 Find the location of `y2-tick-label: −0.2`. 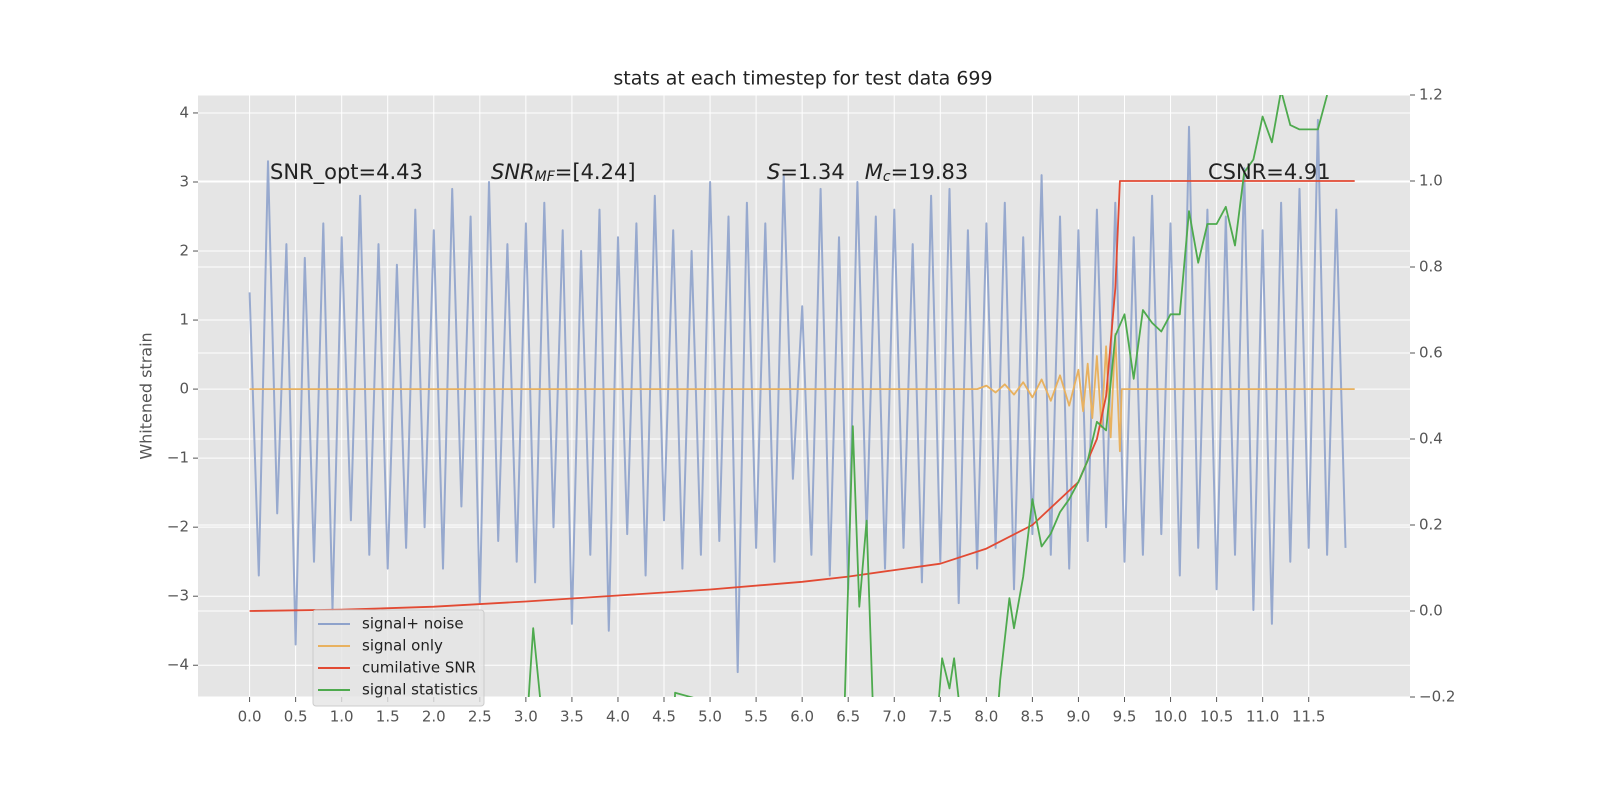

y2-tick-label: −0.2 is located at coordinates (1437, 697).